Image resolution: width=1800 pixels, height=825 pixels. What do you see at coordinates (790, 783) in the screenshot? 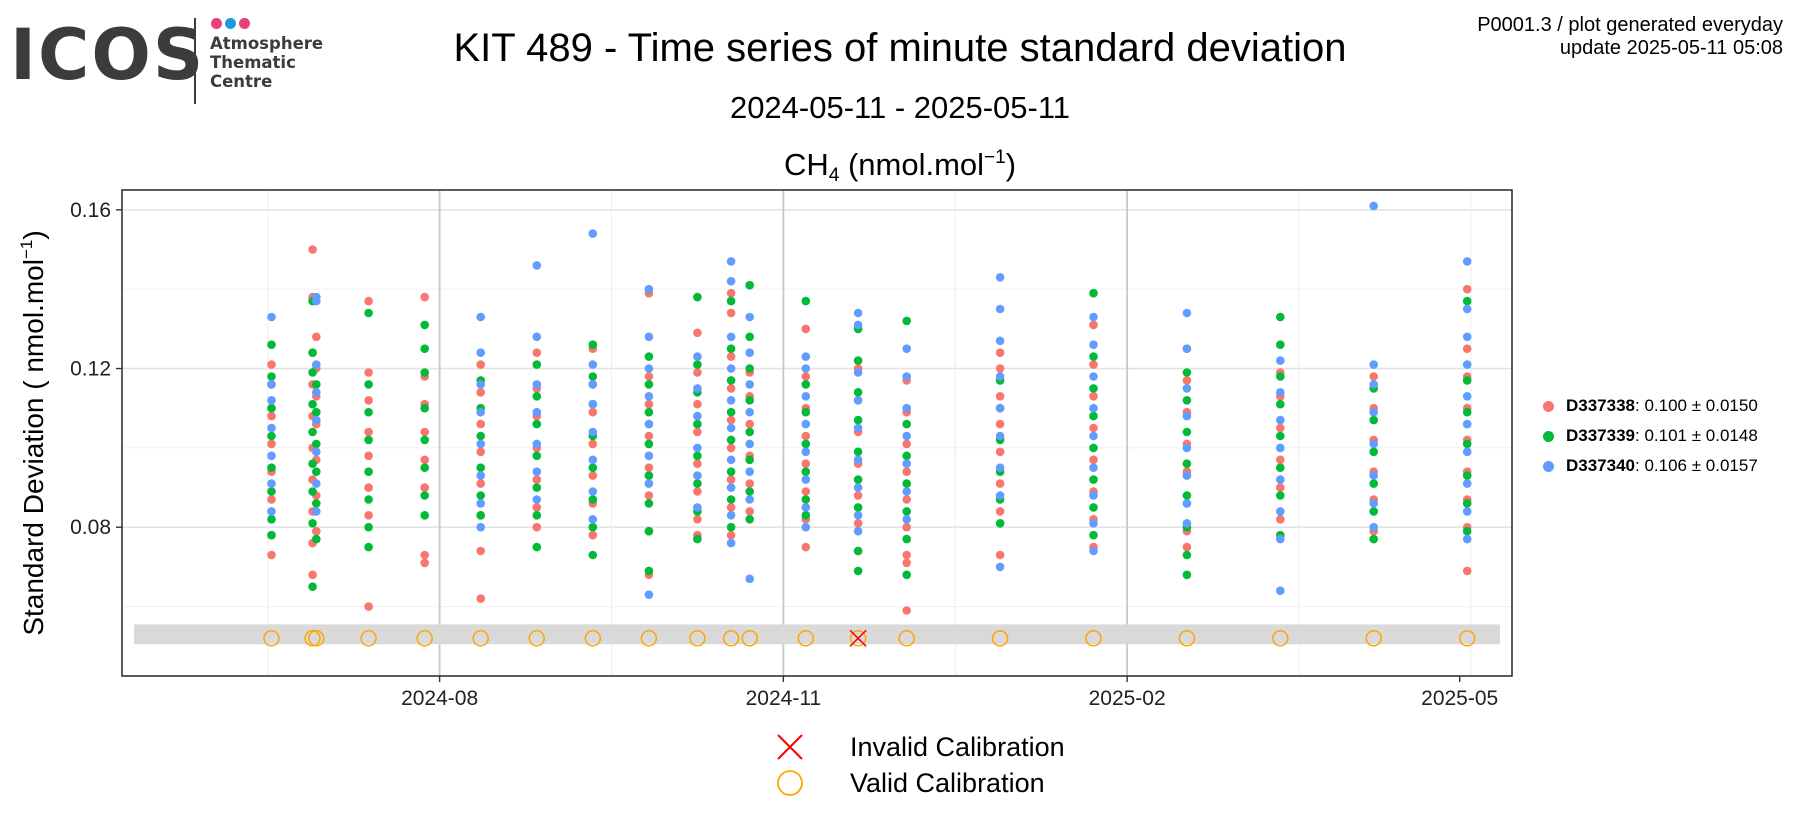
I see `valid-circle-icon` at bounding box center [790, 783].